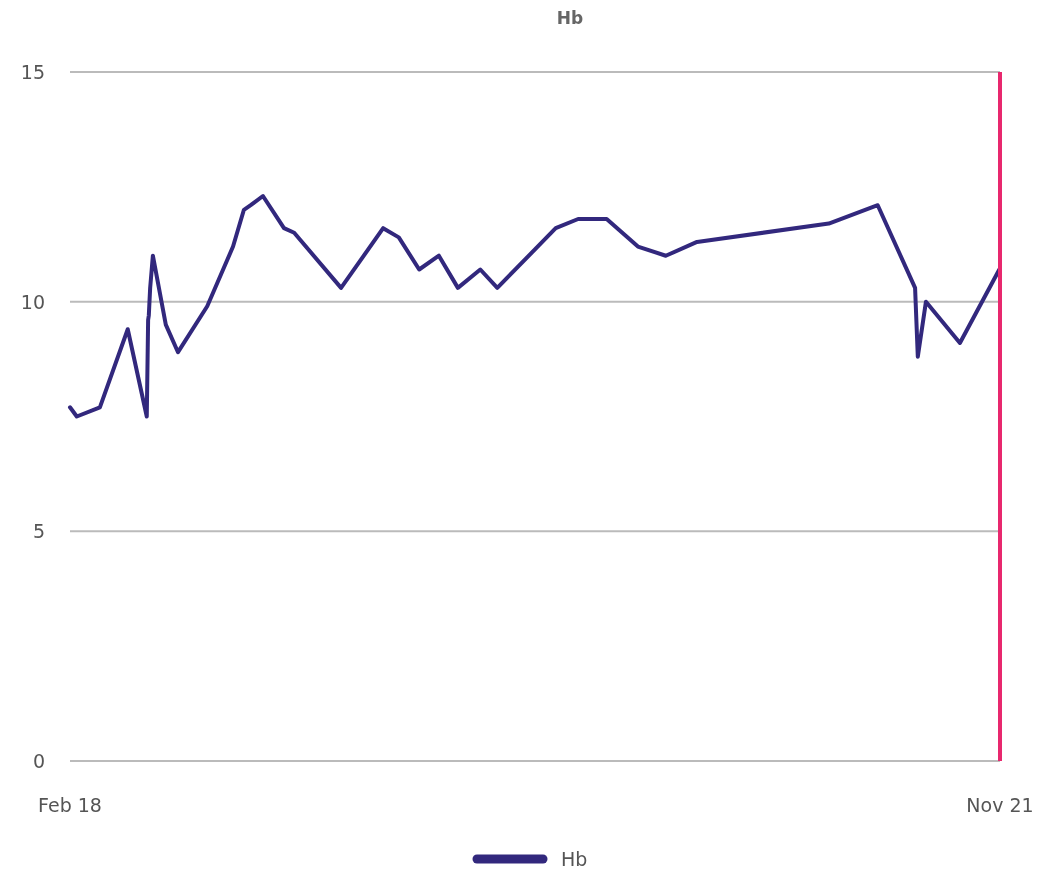 The height and width of the screenshot is (877, 1064). I want to click on y-tick-label: 15, so click(32, 72).